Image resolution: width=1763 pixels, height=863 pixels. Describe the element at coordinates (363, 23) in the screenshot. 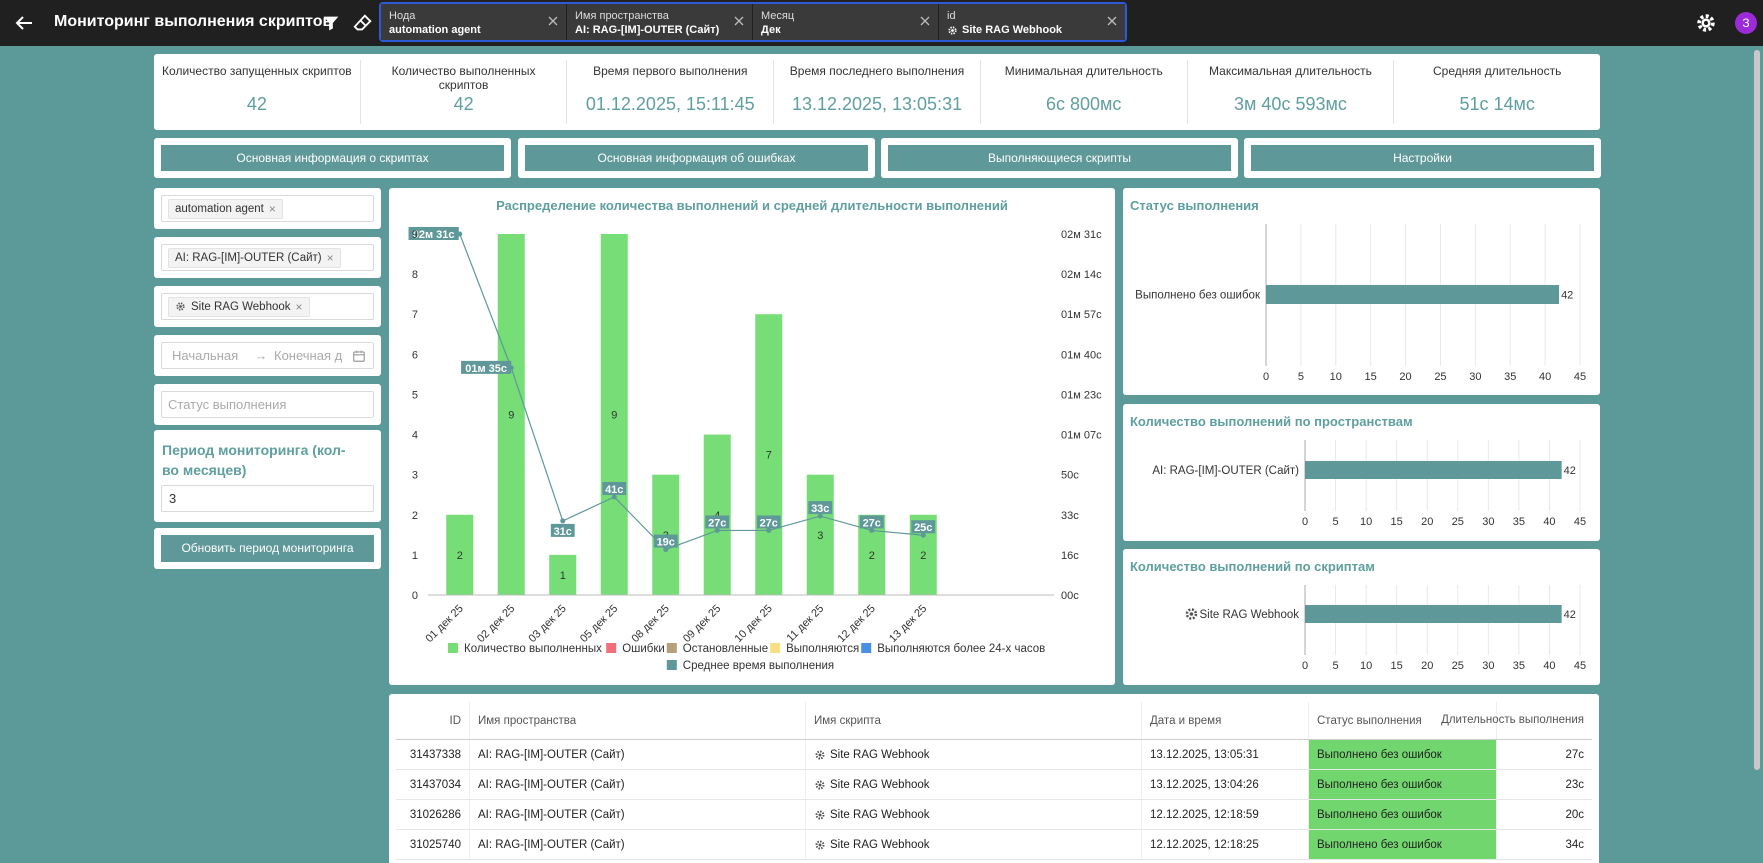

I see `eraser-icon` at that location.